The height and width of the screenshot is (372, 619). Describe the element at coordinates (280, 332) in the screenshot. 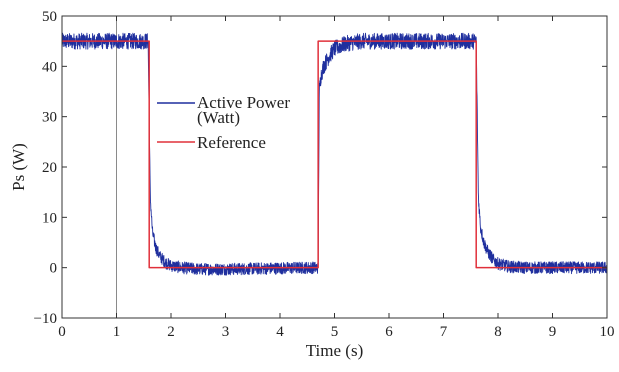

I see `x-tick-label: 4` at that location.